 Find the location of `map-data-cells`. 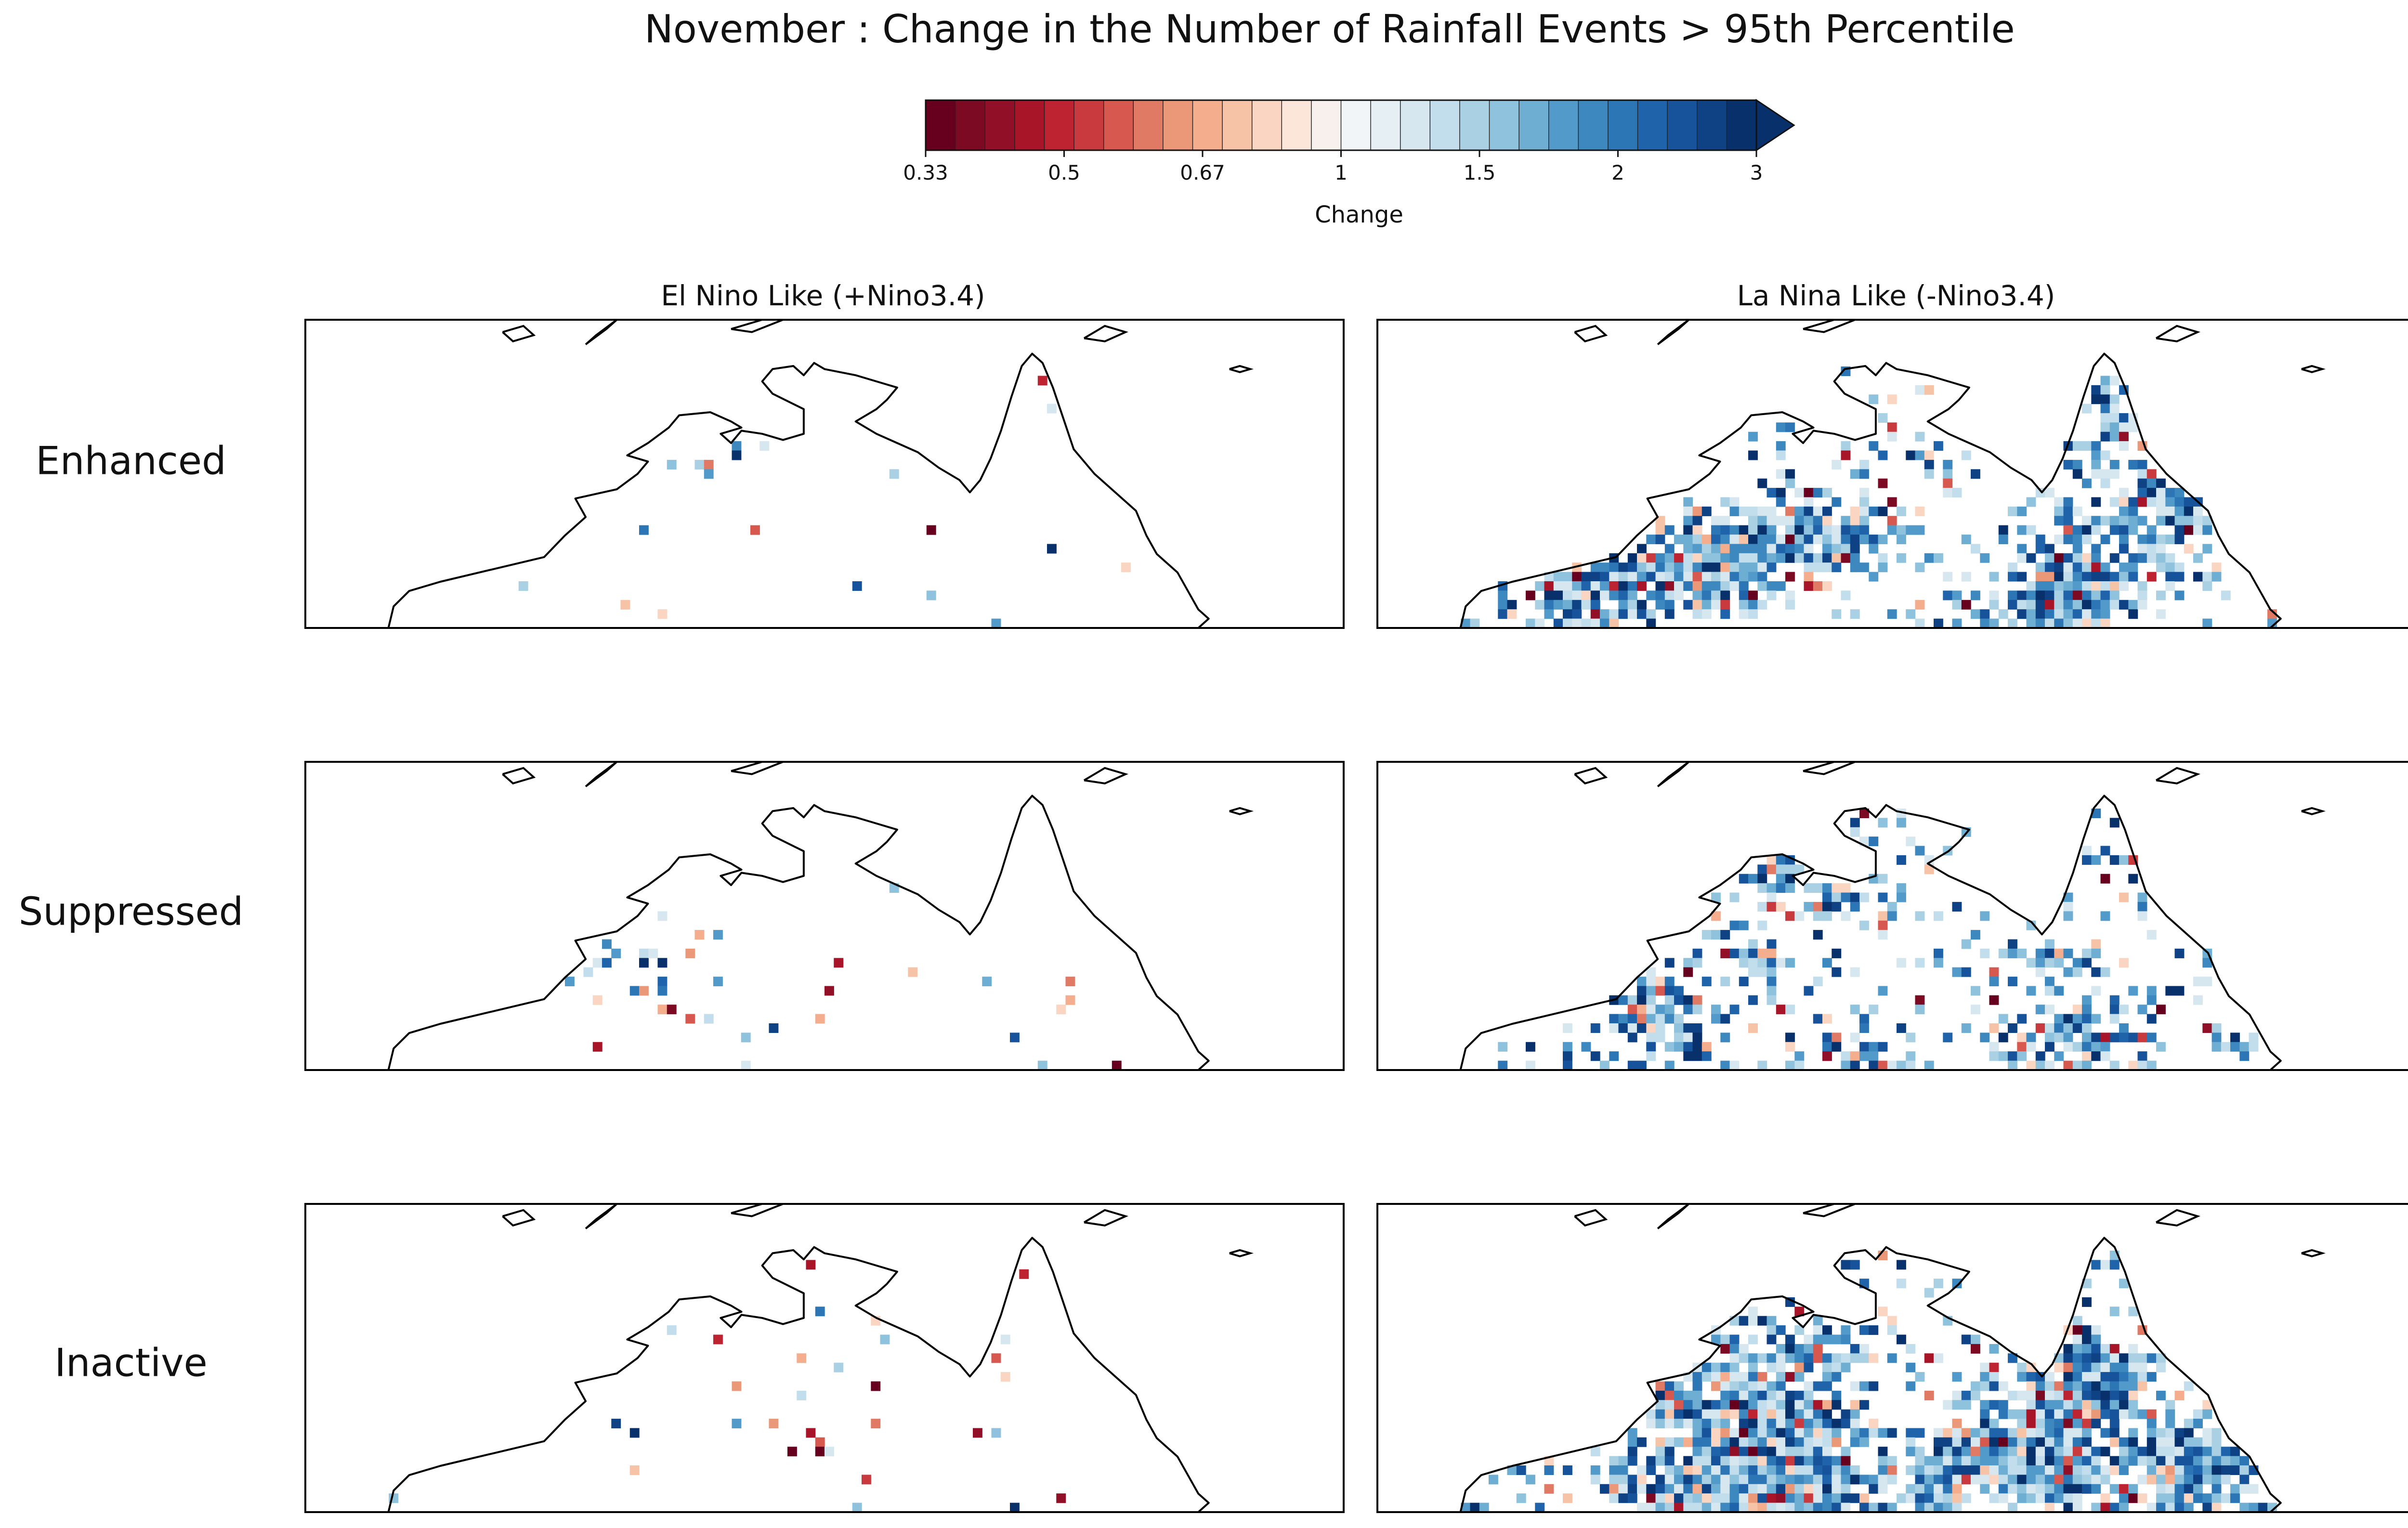

map-data-cells is located at coordinates (727, 1386).